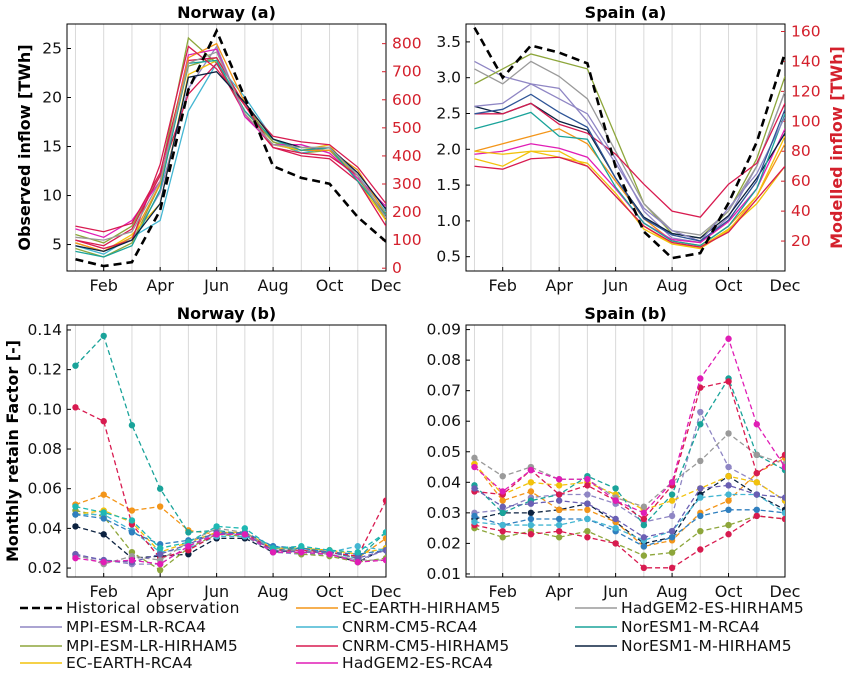 Image resolution: width=850 pixels, height=673 pixels. I want to click on x-tick-label: Oct, so click(330, 285).